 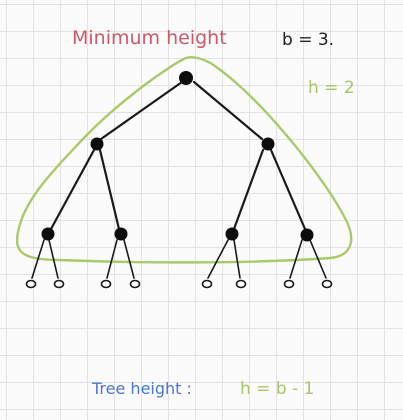 What do you see at coordinates (179, 284) in the screenshot?
I see `leaf-nodes` at bounding box center [179, 284].